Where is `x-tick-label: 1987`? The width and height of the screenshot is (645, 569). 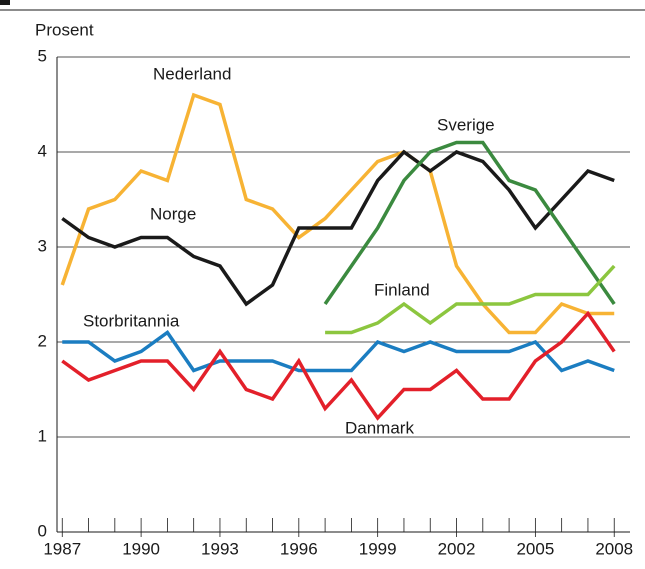
x-tick-label: 1987 is located at coordinates (62, 548).